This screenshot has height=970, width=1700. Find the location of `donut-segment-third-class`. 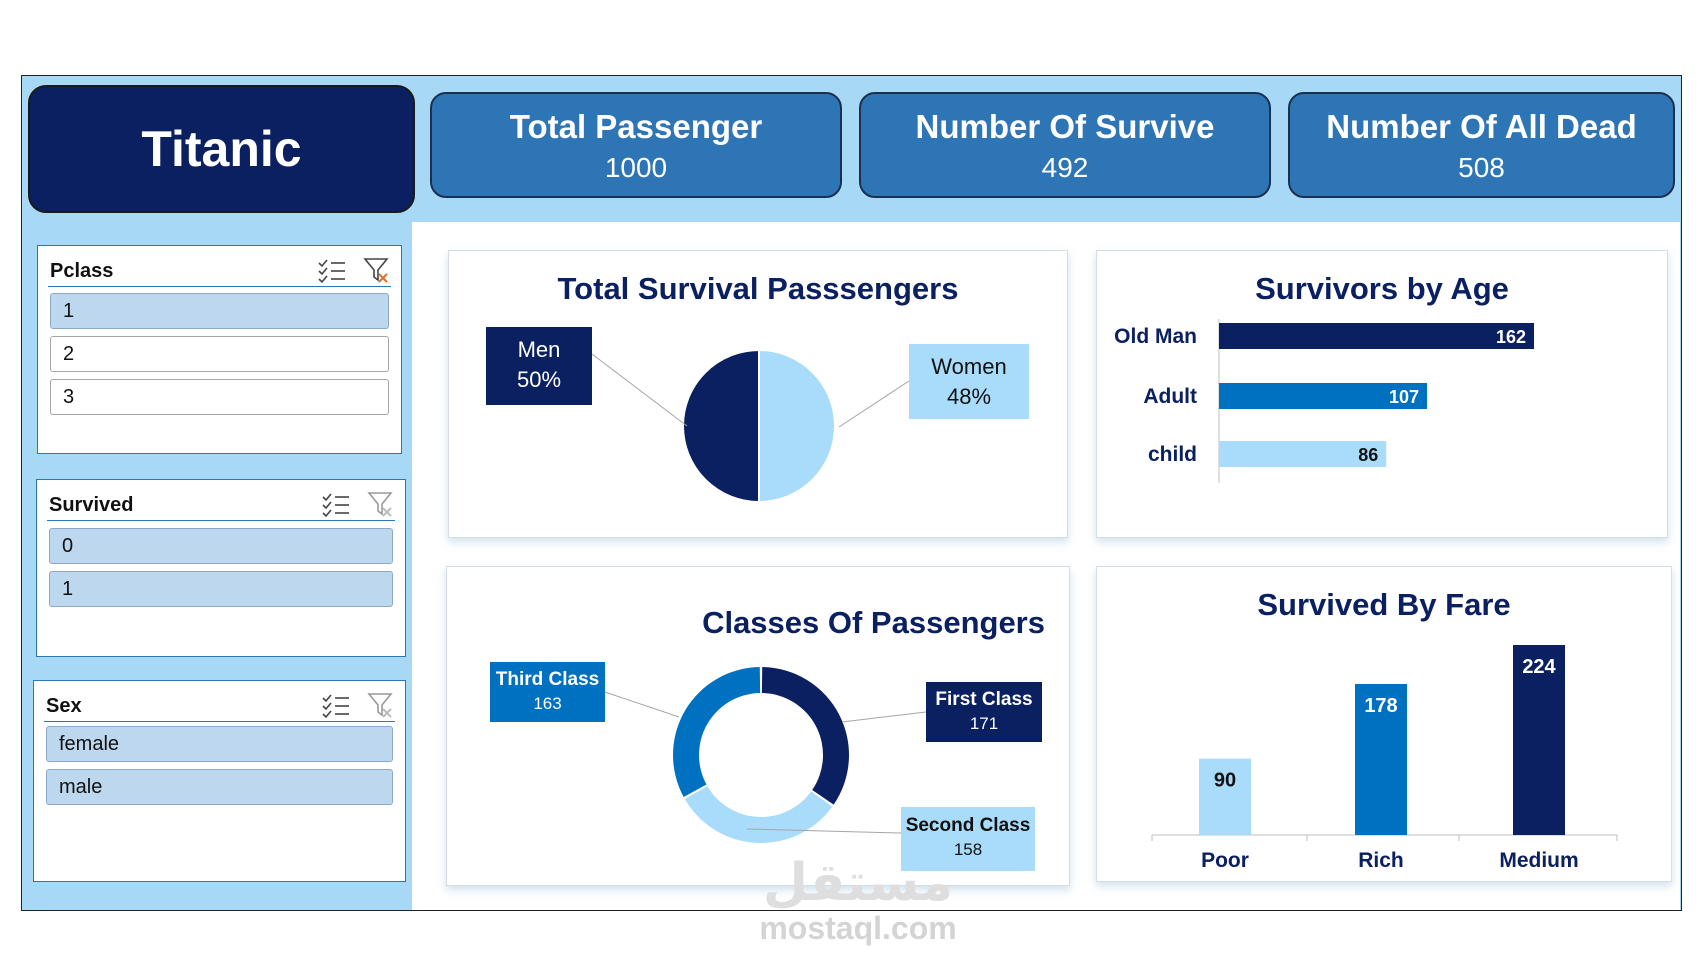

donut-segment-third-class is located at coordinates (717, 732).